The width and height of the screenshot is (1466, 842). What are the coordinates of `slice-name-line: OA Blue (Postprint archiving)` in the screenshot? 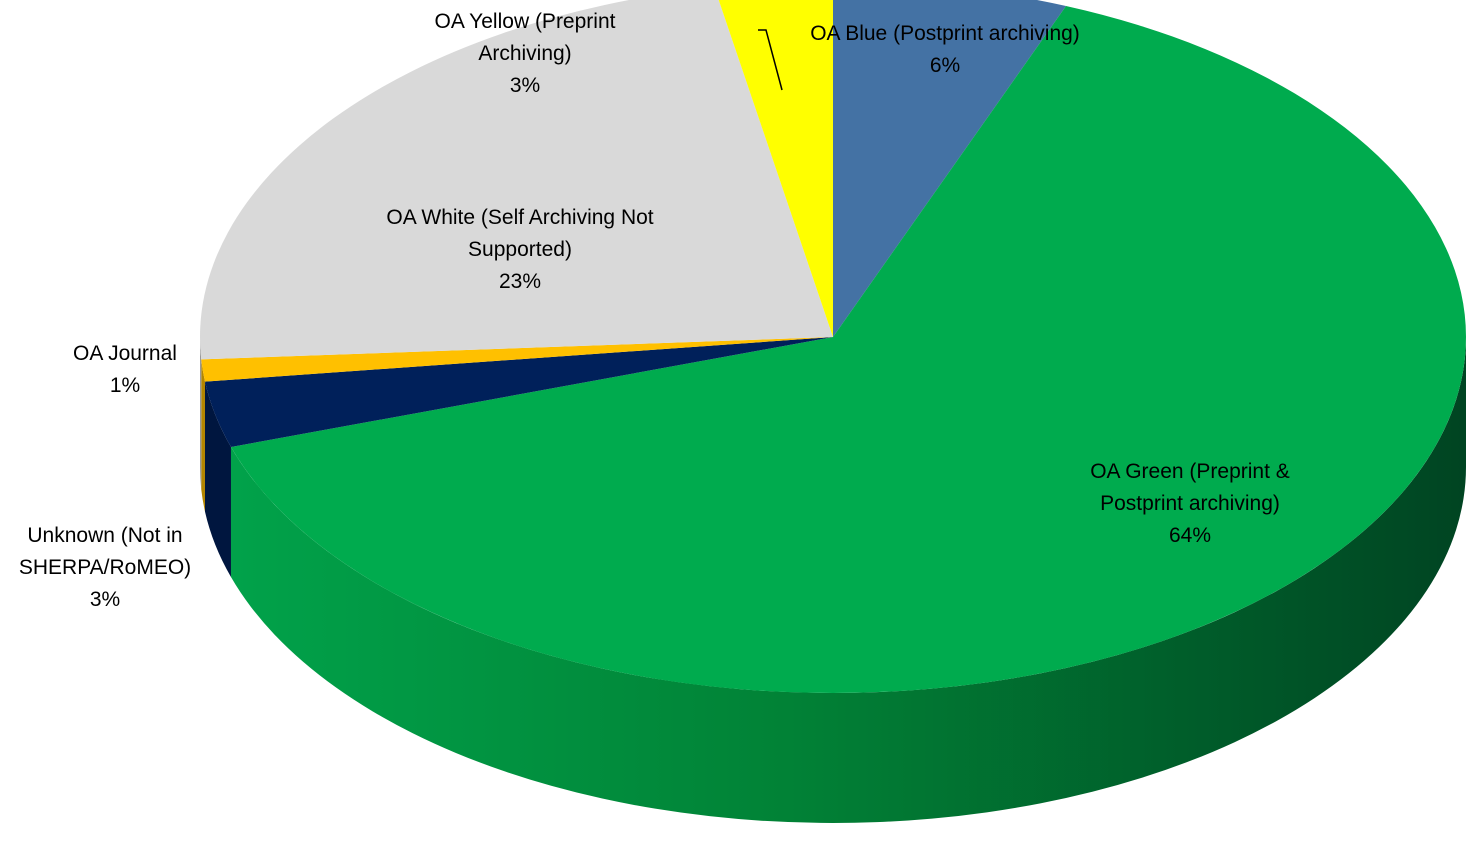 It's located at (945, 33).